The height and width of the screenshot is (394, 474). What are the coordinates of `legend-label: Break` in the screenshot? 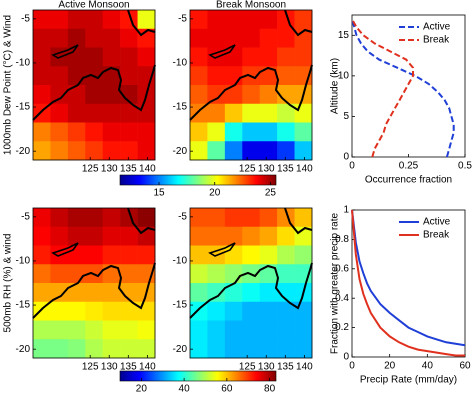 It's located at (436, 235).